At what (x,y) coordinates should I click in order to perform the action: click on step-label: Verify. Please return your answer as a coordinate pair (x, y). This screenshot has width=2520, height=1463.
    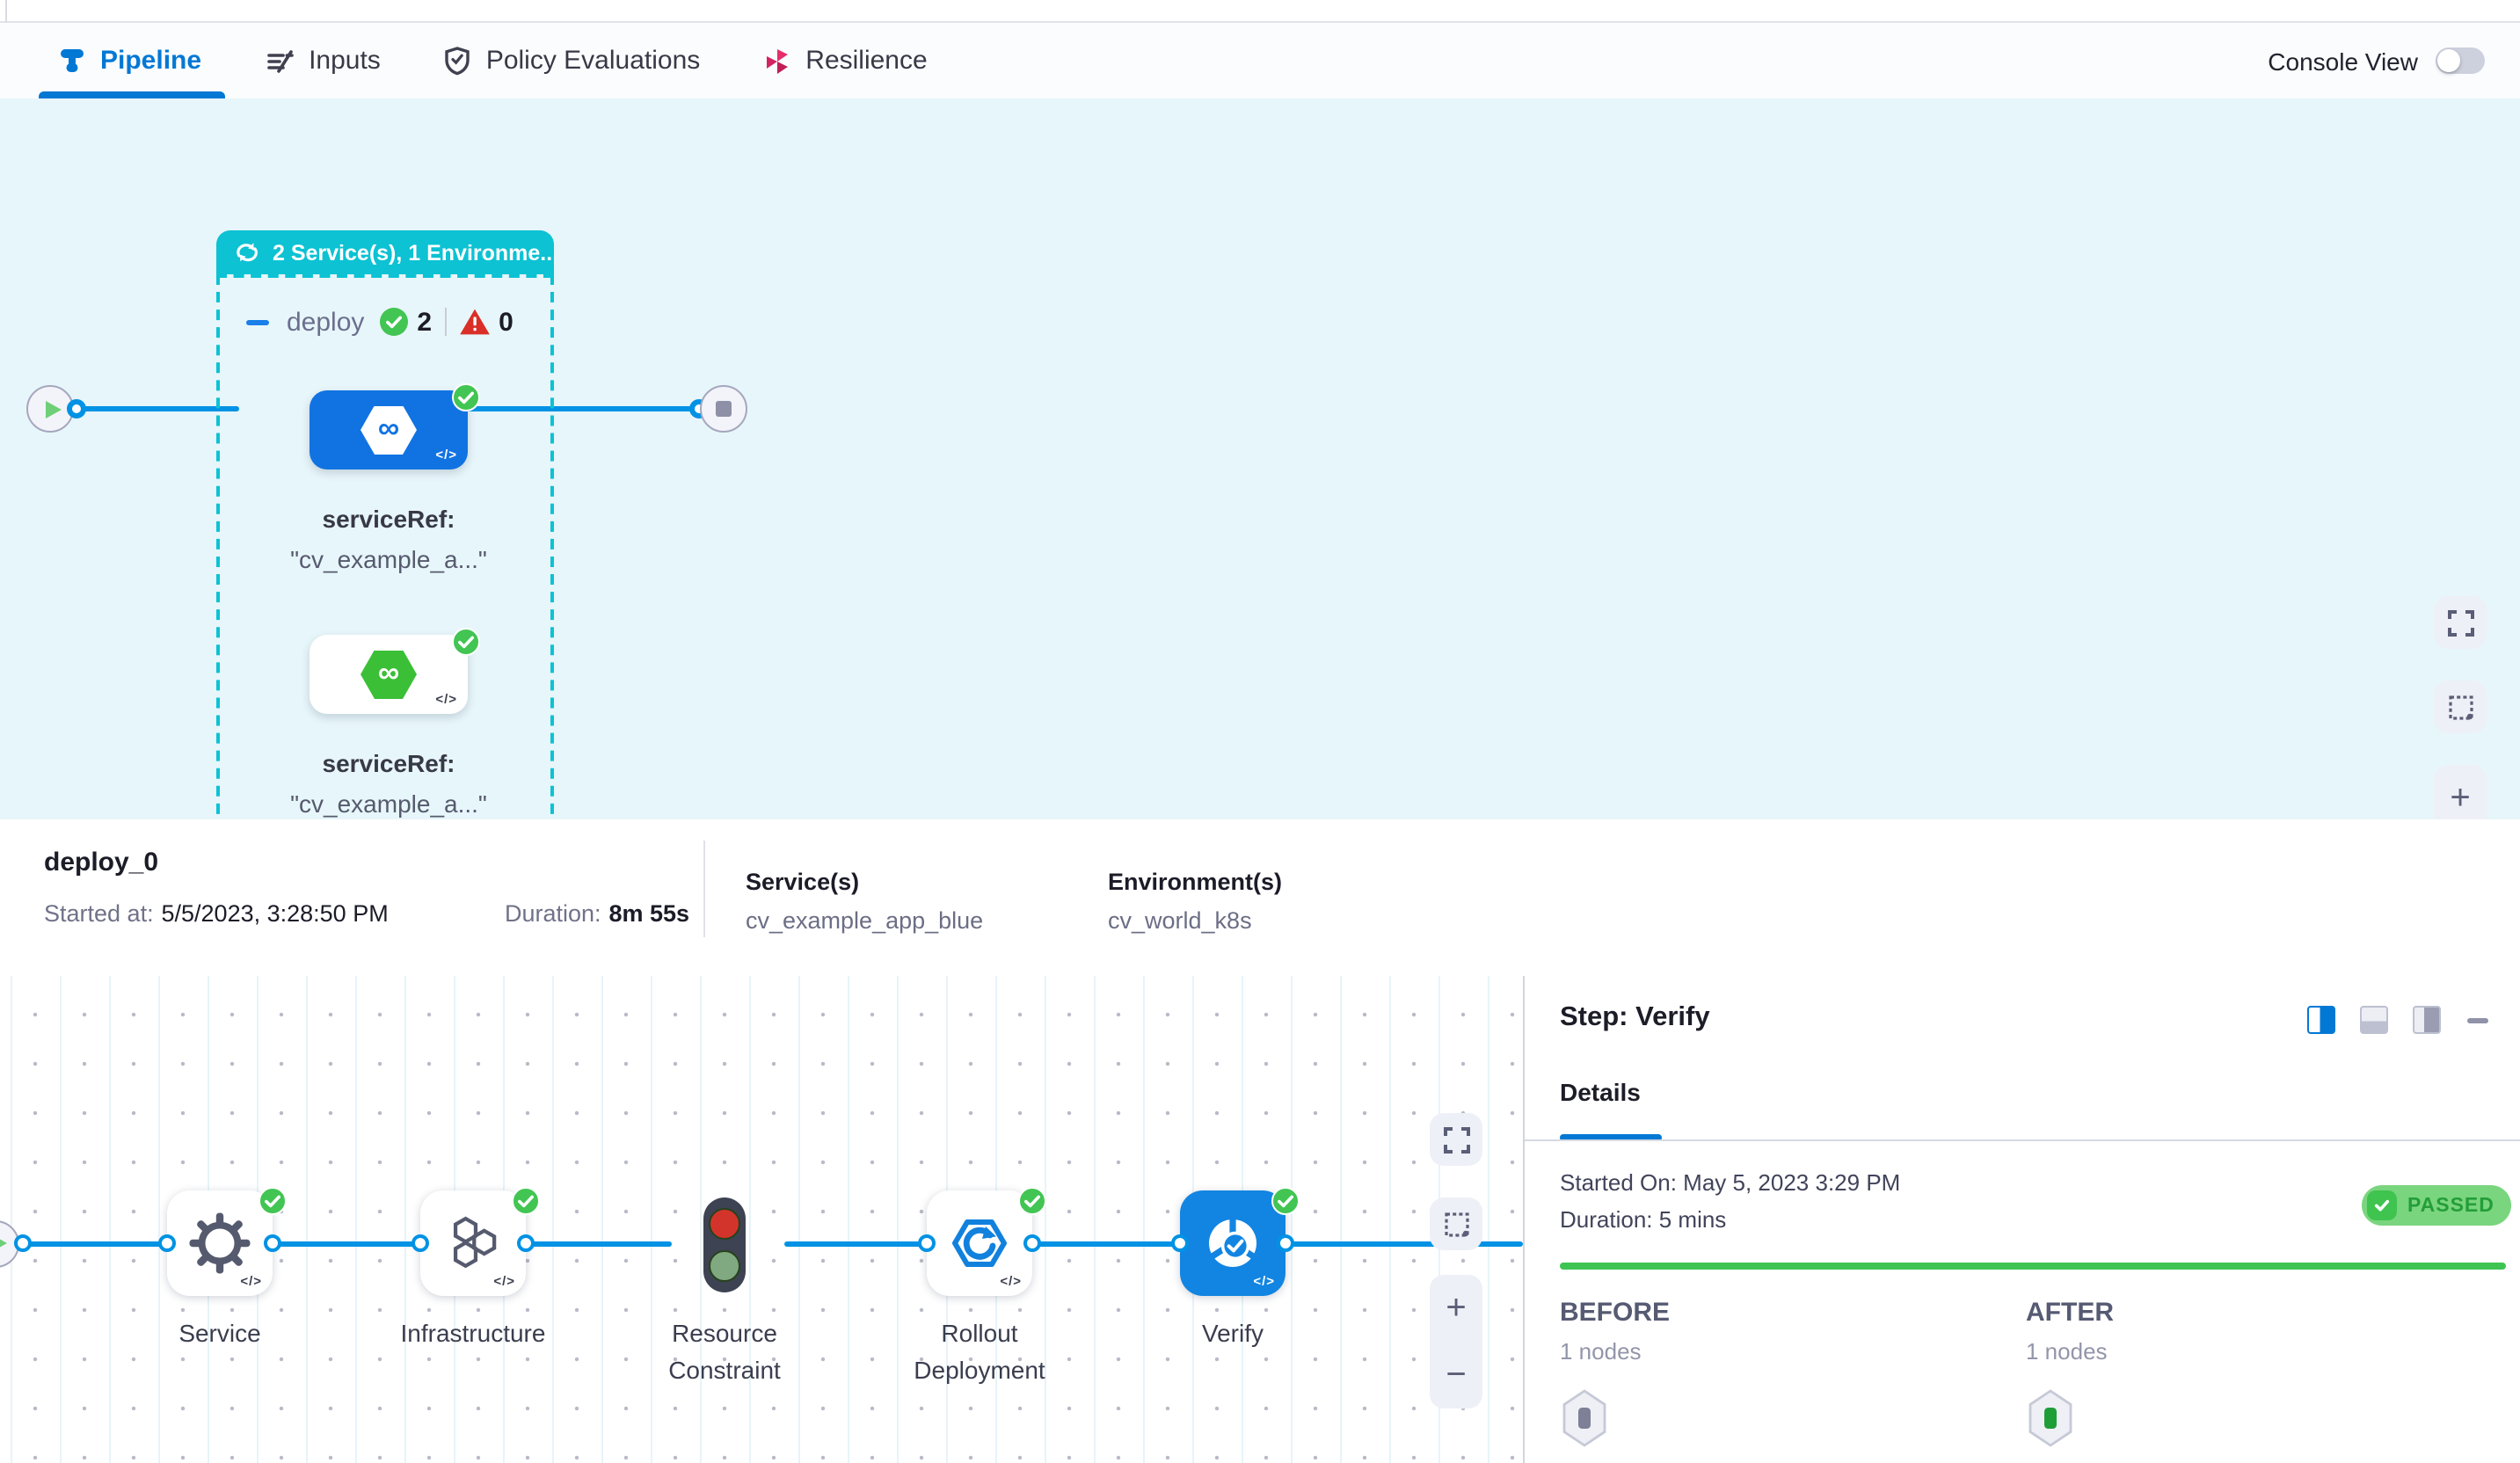
    Looking at the image, I should click on (1232, 1333).